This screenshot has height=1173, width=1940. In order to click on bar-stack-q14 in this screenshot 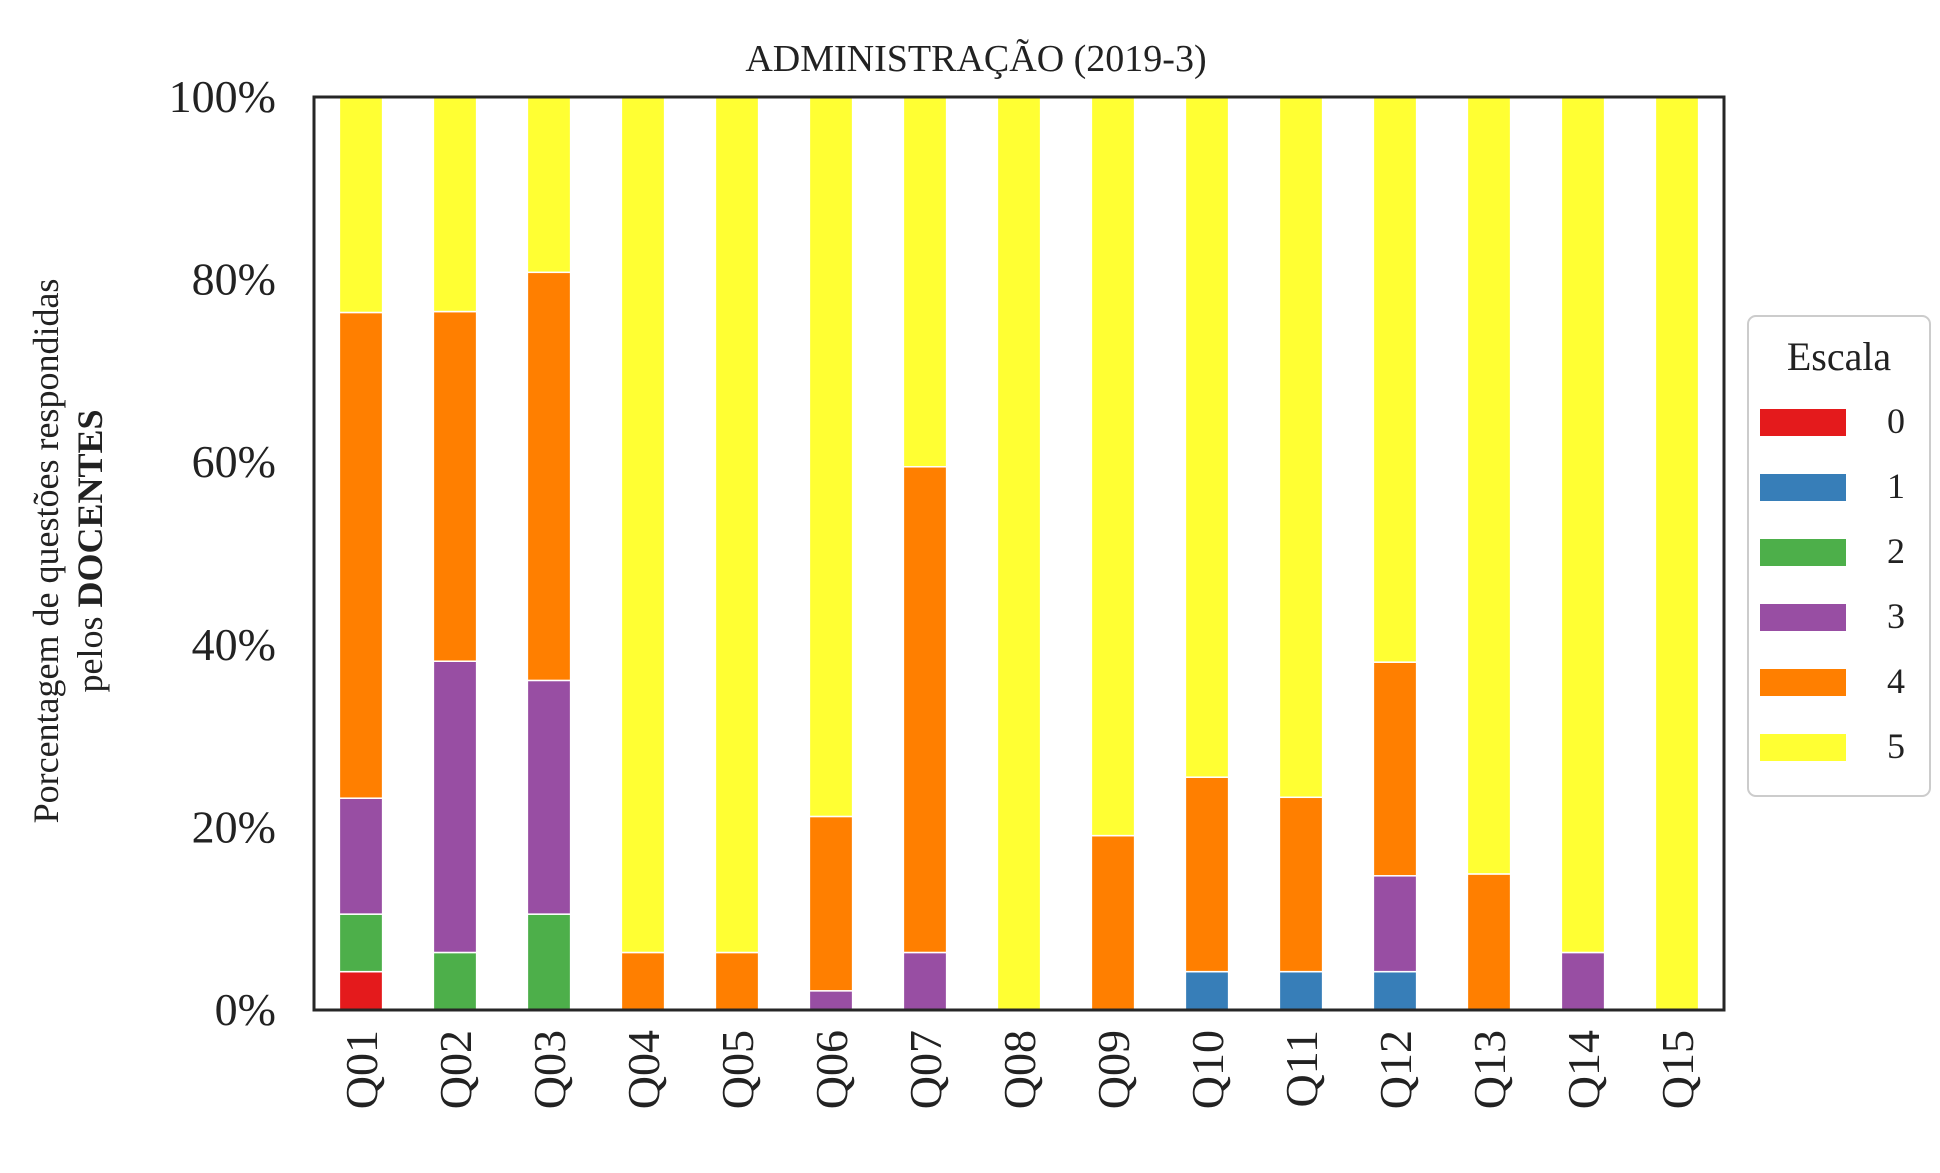, I will do `click(1583, 553)`.